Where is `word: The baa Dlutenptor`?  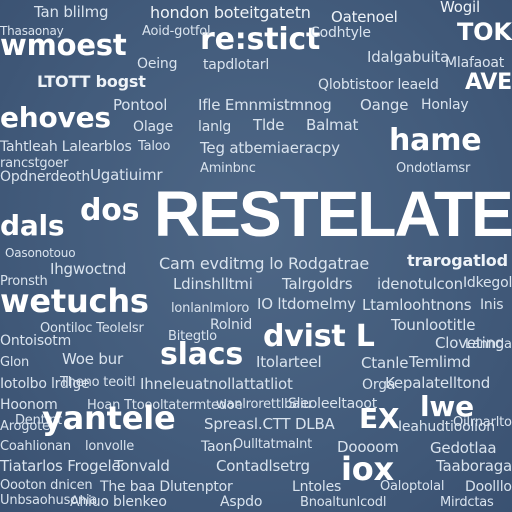 word: The baa Dlutenptor is located at coordinates (166, 487).